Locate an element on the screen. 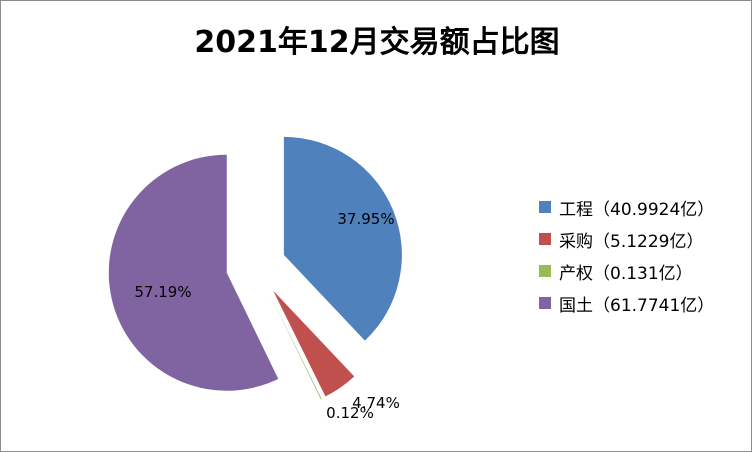 The width and height of the screenshot is (752, 452). legend-label: 国土（61.7741亿） is located at coordinates (637, 305).